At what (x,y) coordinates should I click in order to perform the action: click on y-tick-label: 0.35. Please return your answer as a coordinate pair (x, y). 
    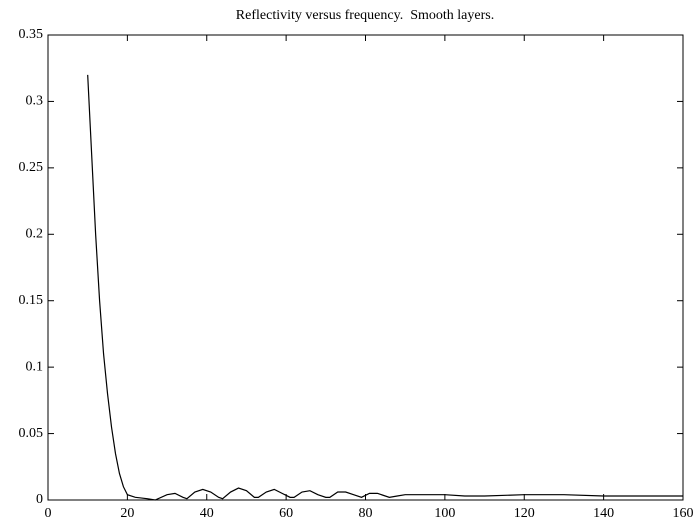
    Looking at the image, I should click on (31, 34).